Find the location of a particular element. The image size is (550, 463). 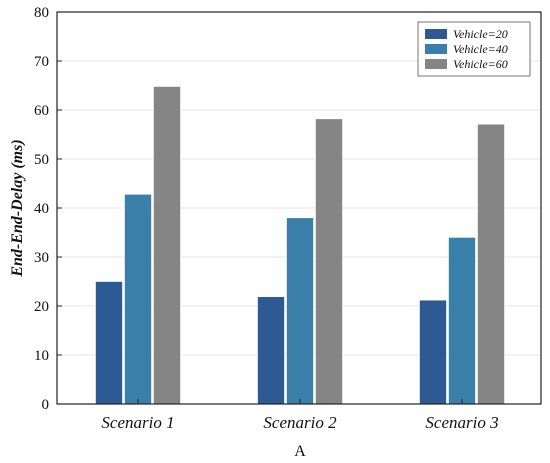

y-tick-label: 70 is located at coordinates (41, 62).